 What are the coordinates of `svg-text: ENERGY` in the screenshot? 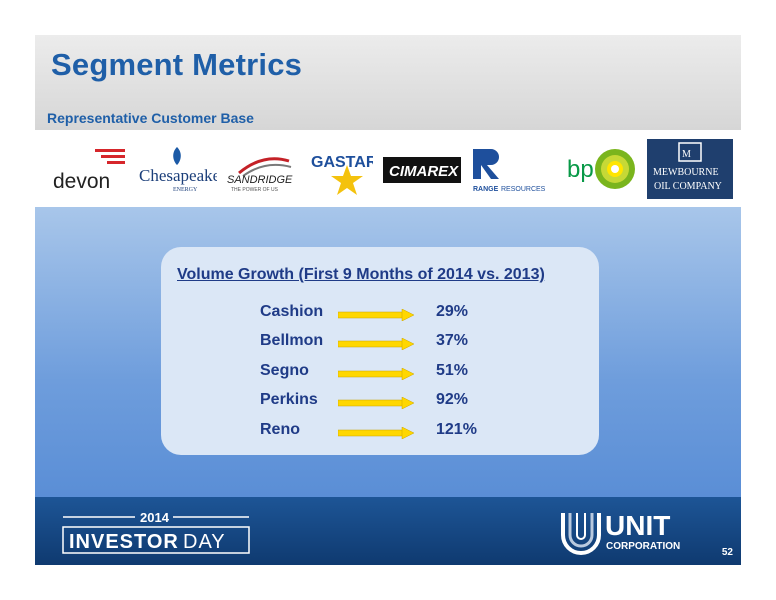 It's located at (185, 190).